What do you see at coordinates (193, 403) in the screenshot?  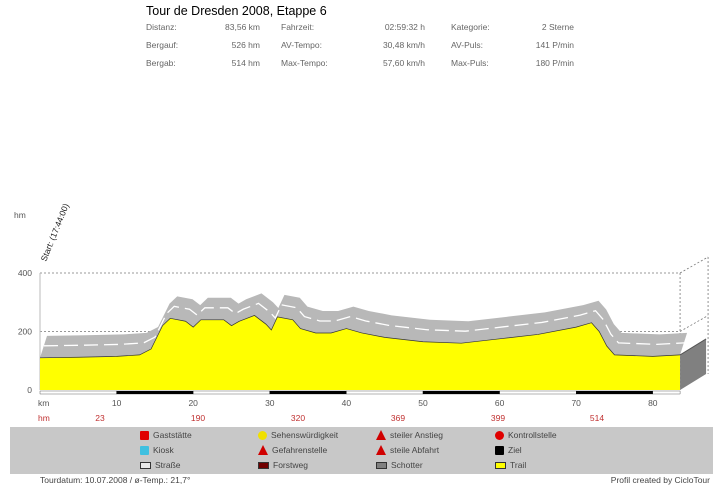 I see `x-tick-label: 20` at bounding box center [193, 403].